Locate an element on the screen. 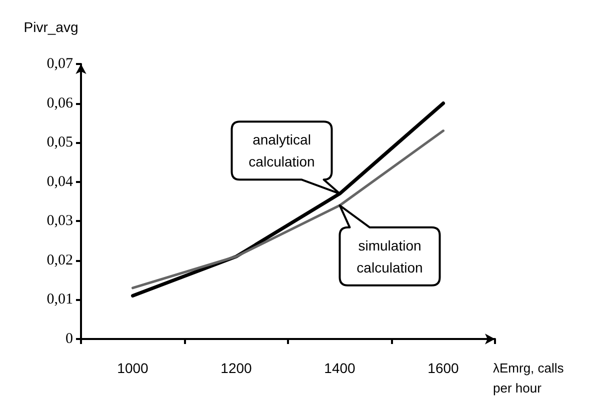  annotation: analytical calculation is located at coordinates (281, 151).